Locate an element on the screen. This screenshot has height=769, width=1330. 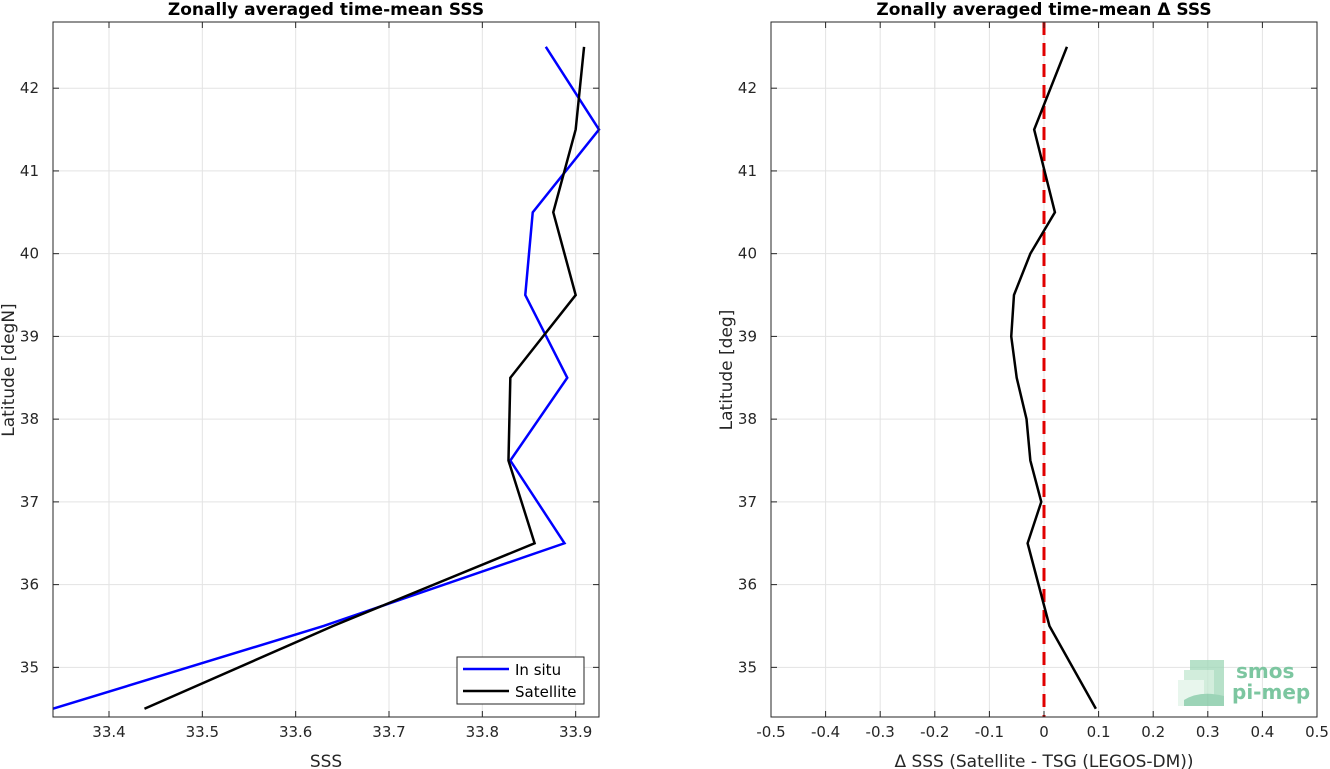
x-tick-label: -0.1 is located at coordinates (989, 732).